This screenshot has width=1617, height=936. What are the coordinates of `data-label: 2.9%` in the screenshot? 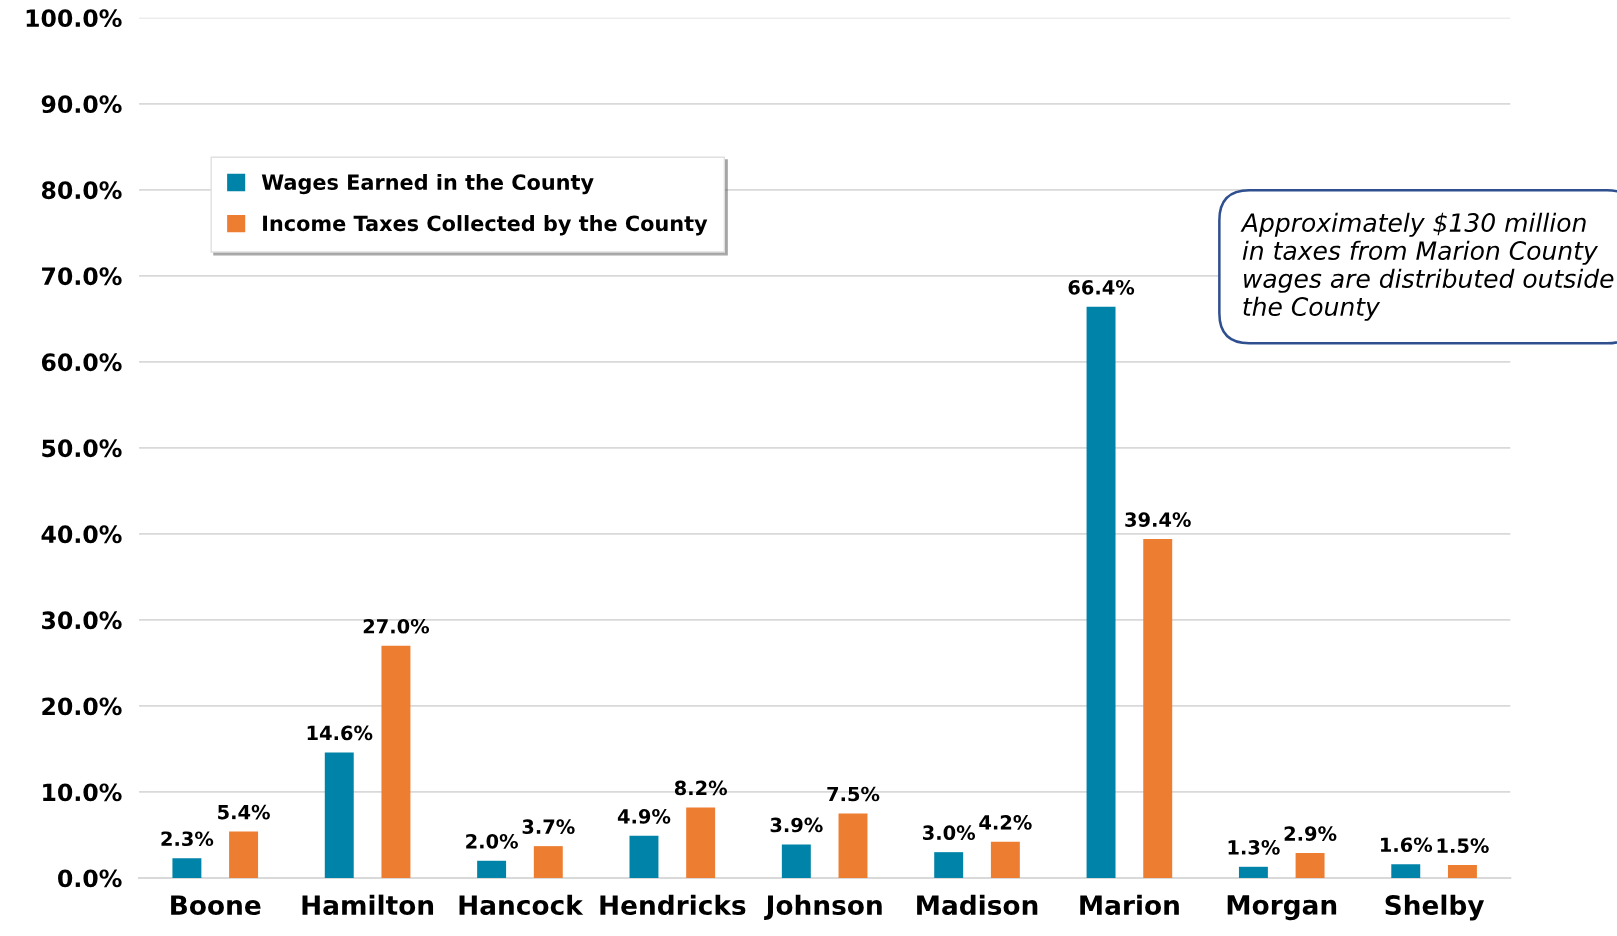 It's located at (1310, 833).